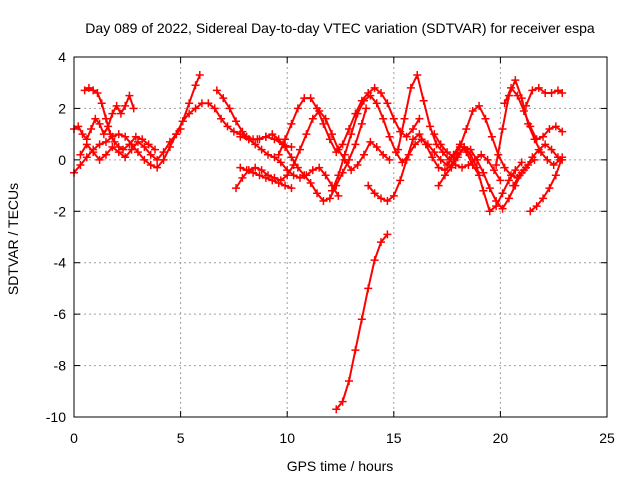 The width and height of the screenshot is (640, 480). What do you see at coordinates (394, 438) in the screenshot?
I see `x-tick-label: 15` at bounding box center [394, 438].